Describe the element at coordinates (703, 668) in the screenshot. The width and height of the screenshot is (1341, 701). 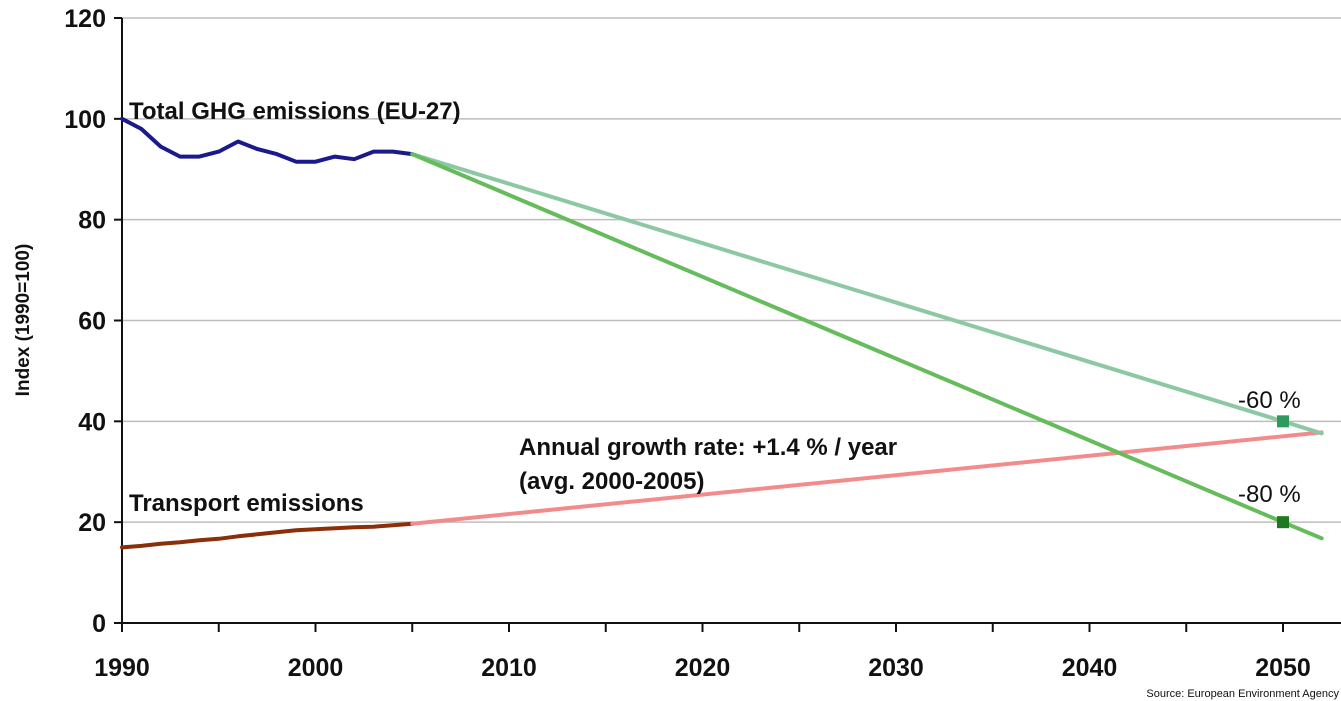
I see `x-tick-label: 2020` at that location.